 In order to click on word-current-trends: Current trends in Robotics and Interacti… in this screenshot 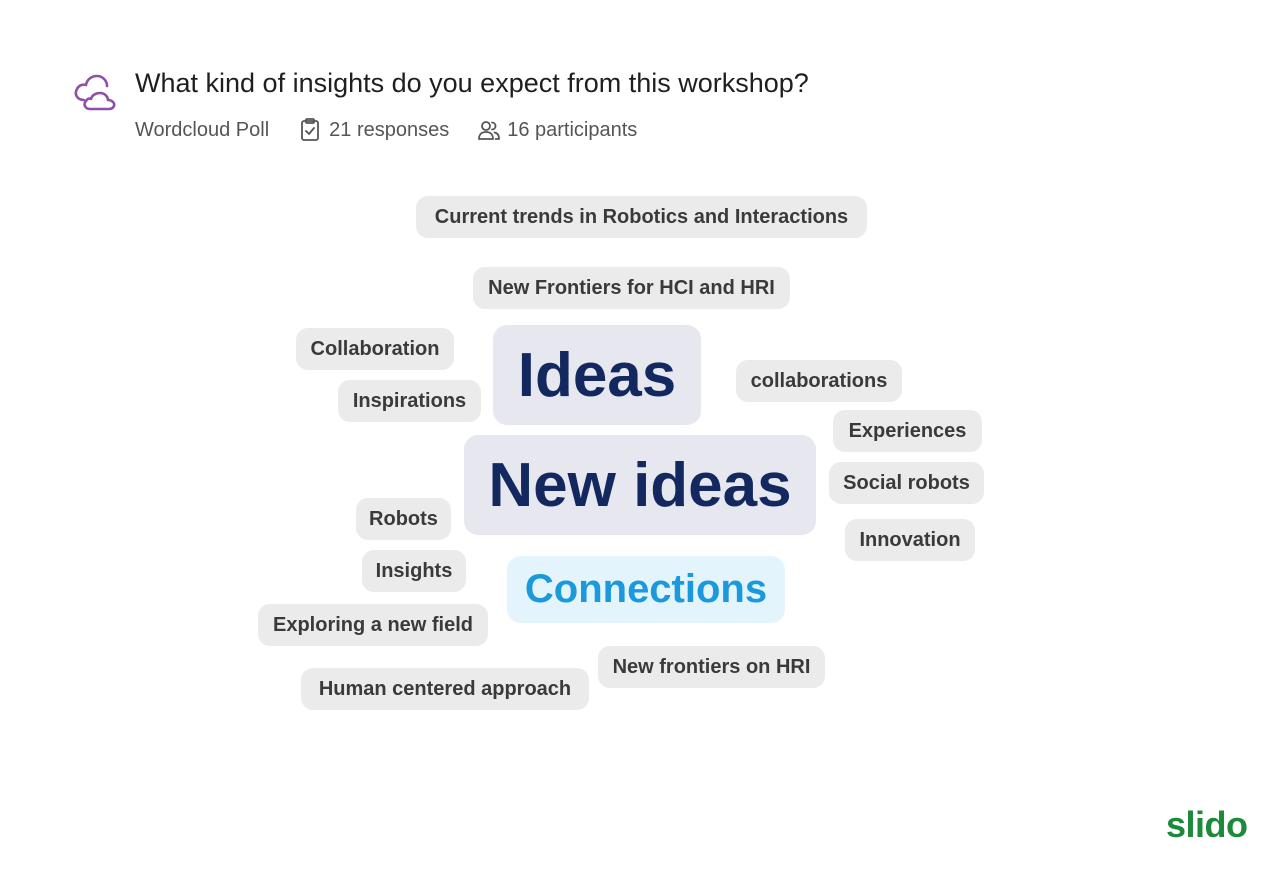, I will do `click(641, 217)`.